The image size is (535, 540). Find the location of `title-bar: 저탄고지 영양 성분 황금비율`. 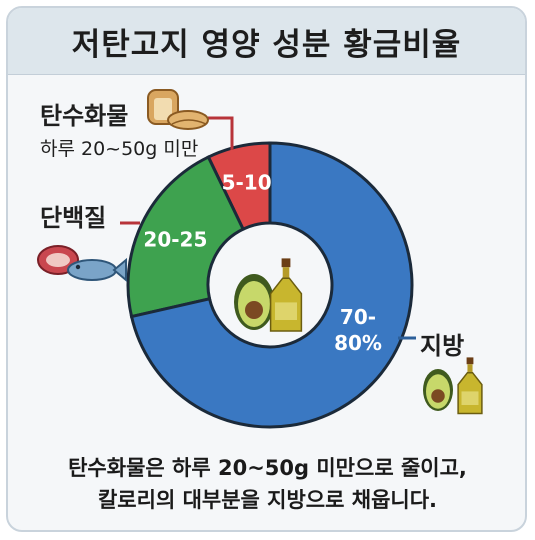

title-bar: 저탄고지 영양 성분 황금비율 is located at coordinates (266, 41).